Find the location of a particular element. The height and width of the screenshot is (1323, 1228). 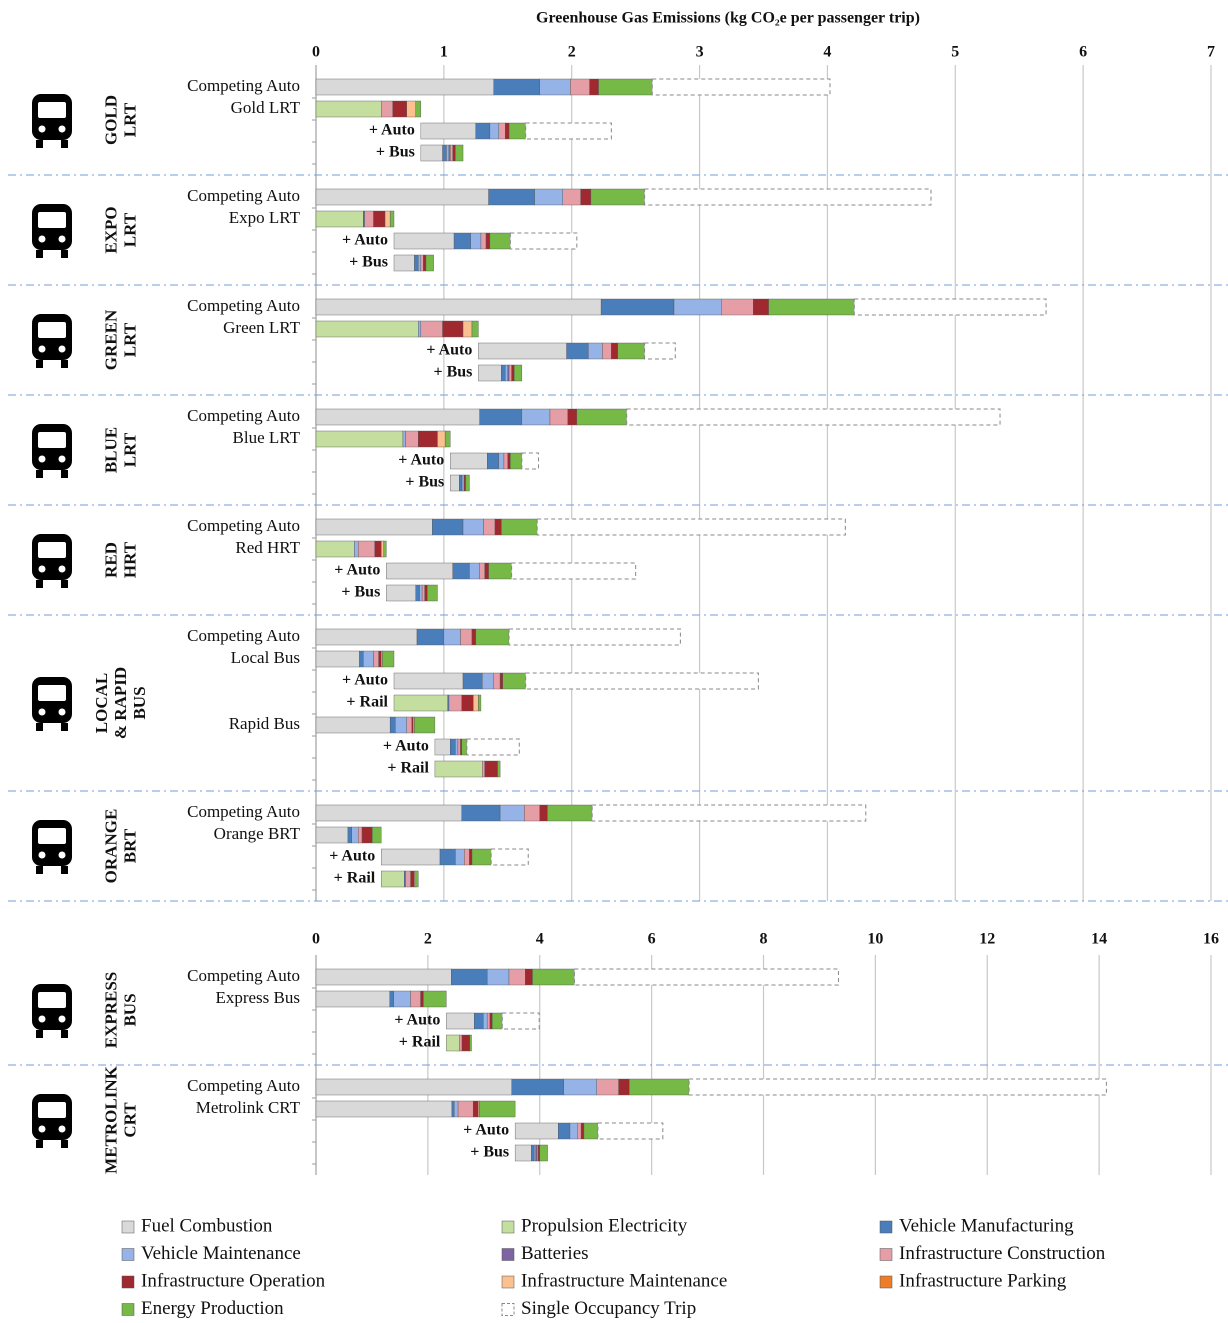

group-label: BRT is located at coordinates (129, 845).